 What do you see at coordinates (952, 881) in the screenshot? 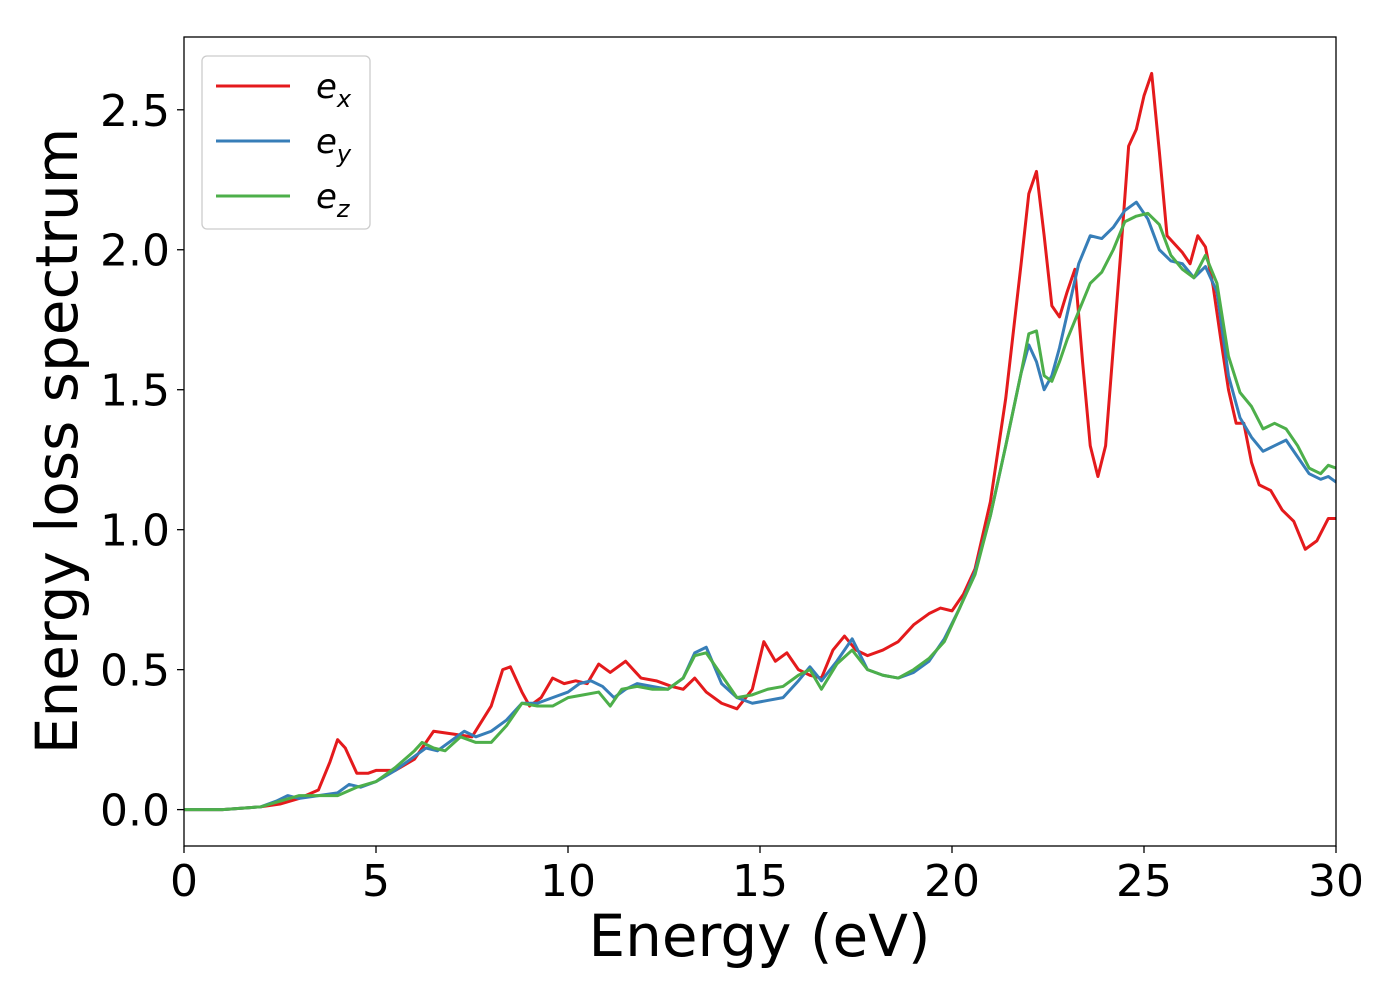
I see `x-tick-label: 20` at bounding box center [952, 881].